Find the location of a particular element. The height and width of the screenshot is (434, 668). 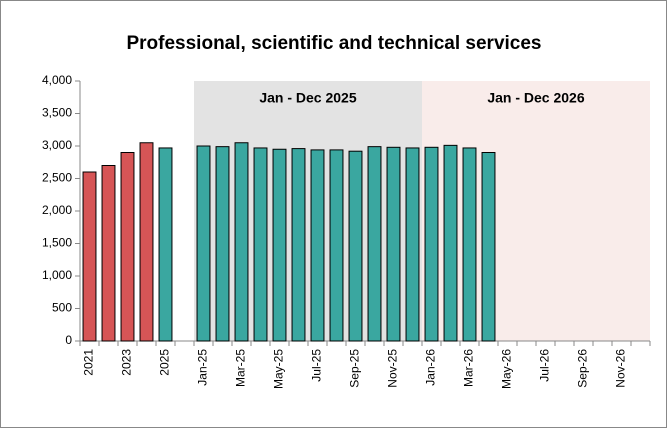

x-tick-label: Jan-25 is located at coordinates (203, 367).